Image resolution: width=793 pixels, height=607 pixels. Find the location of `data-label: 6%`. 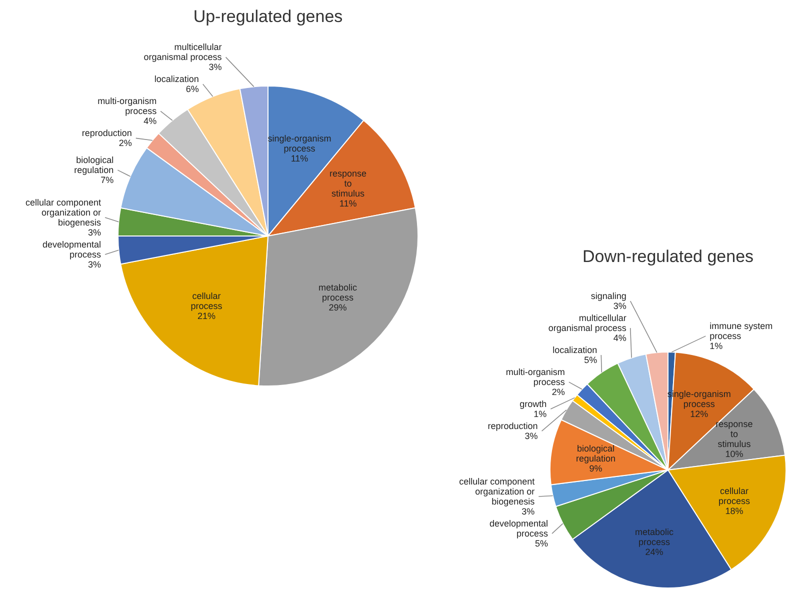

data-label: 6% is located at coordinates (192, 89).